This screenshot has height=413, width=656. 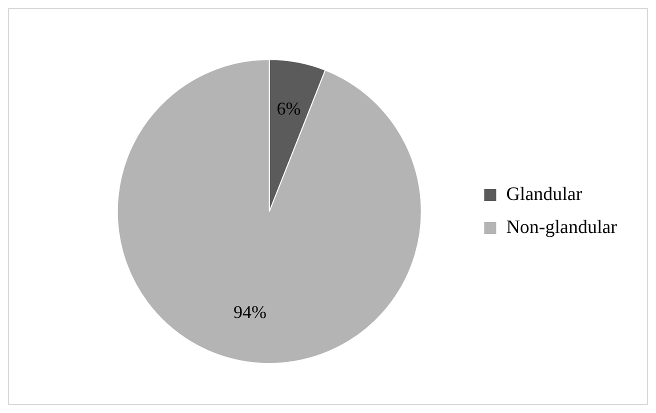 I want to click on legend-label: Non-glandular, so click(x=562, y=227).